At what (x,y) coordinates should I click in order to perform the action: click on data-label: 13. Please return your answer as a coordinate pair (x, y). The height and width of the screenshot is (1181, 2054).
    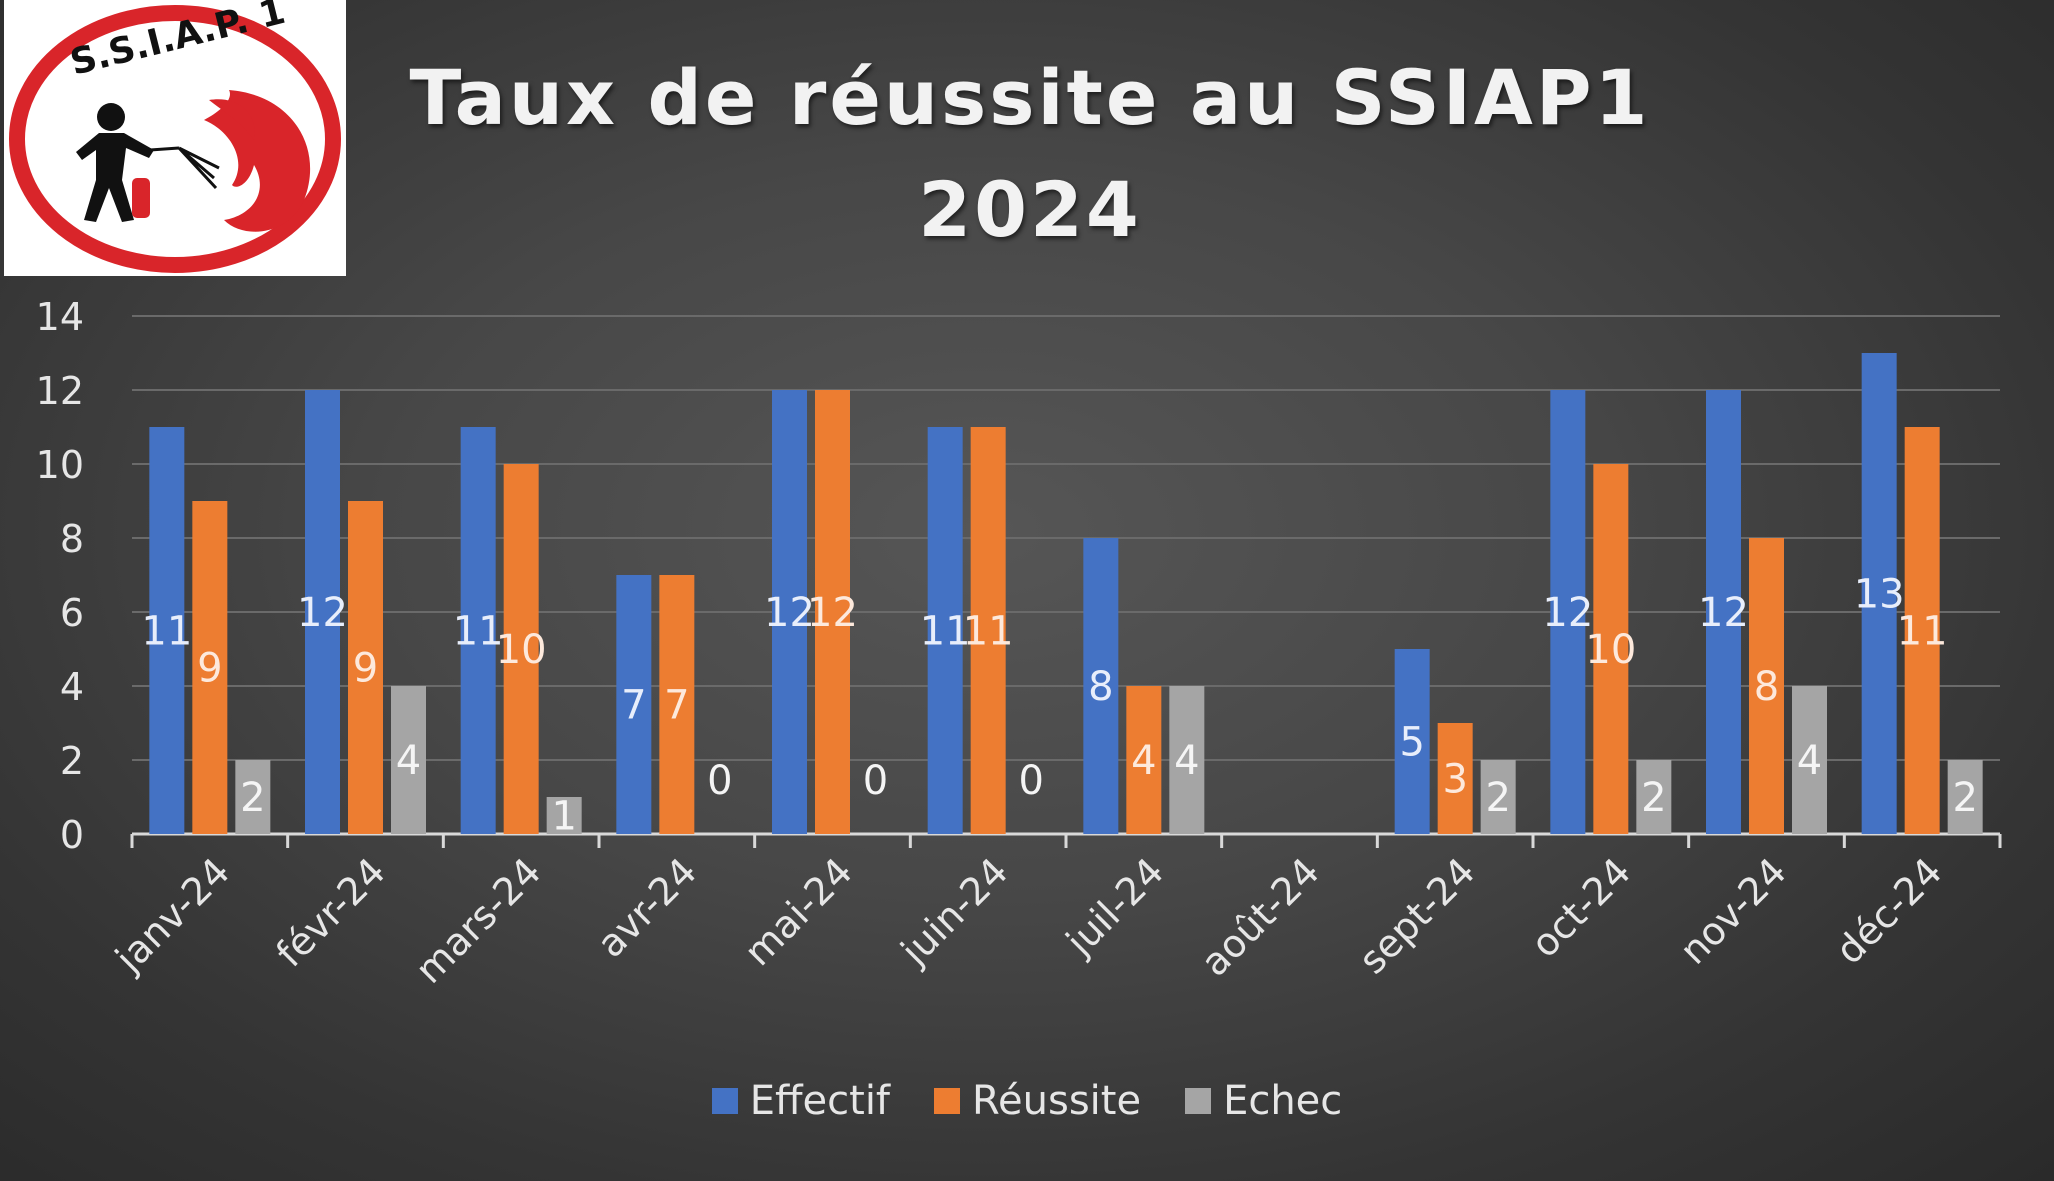
    Looking at the image, I should click on (1879, 595).